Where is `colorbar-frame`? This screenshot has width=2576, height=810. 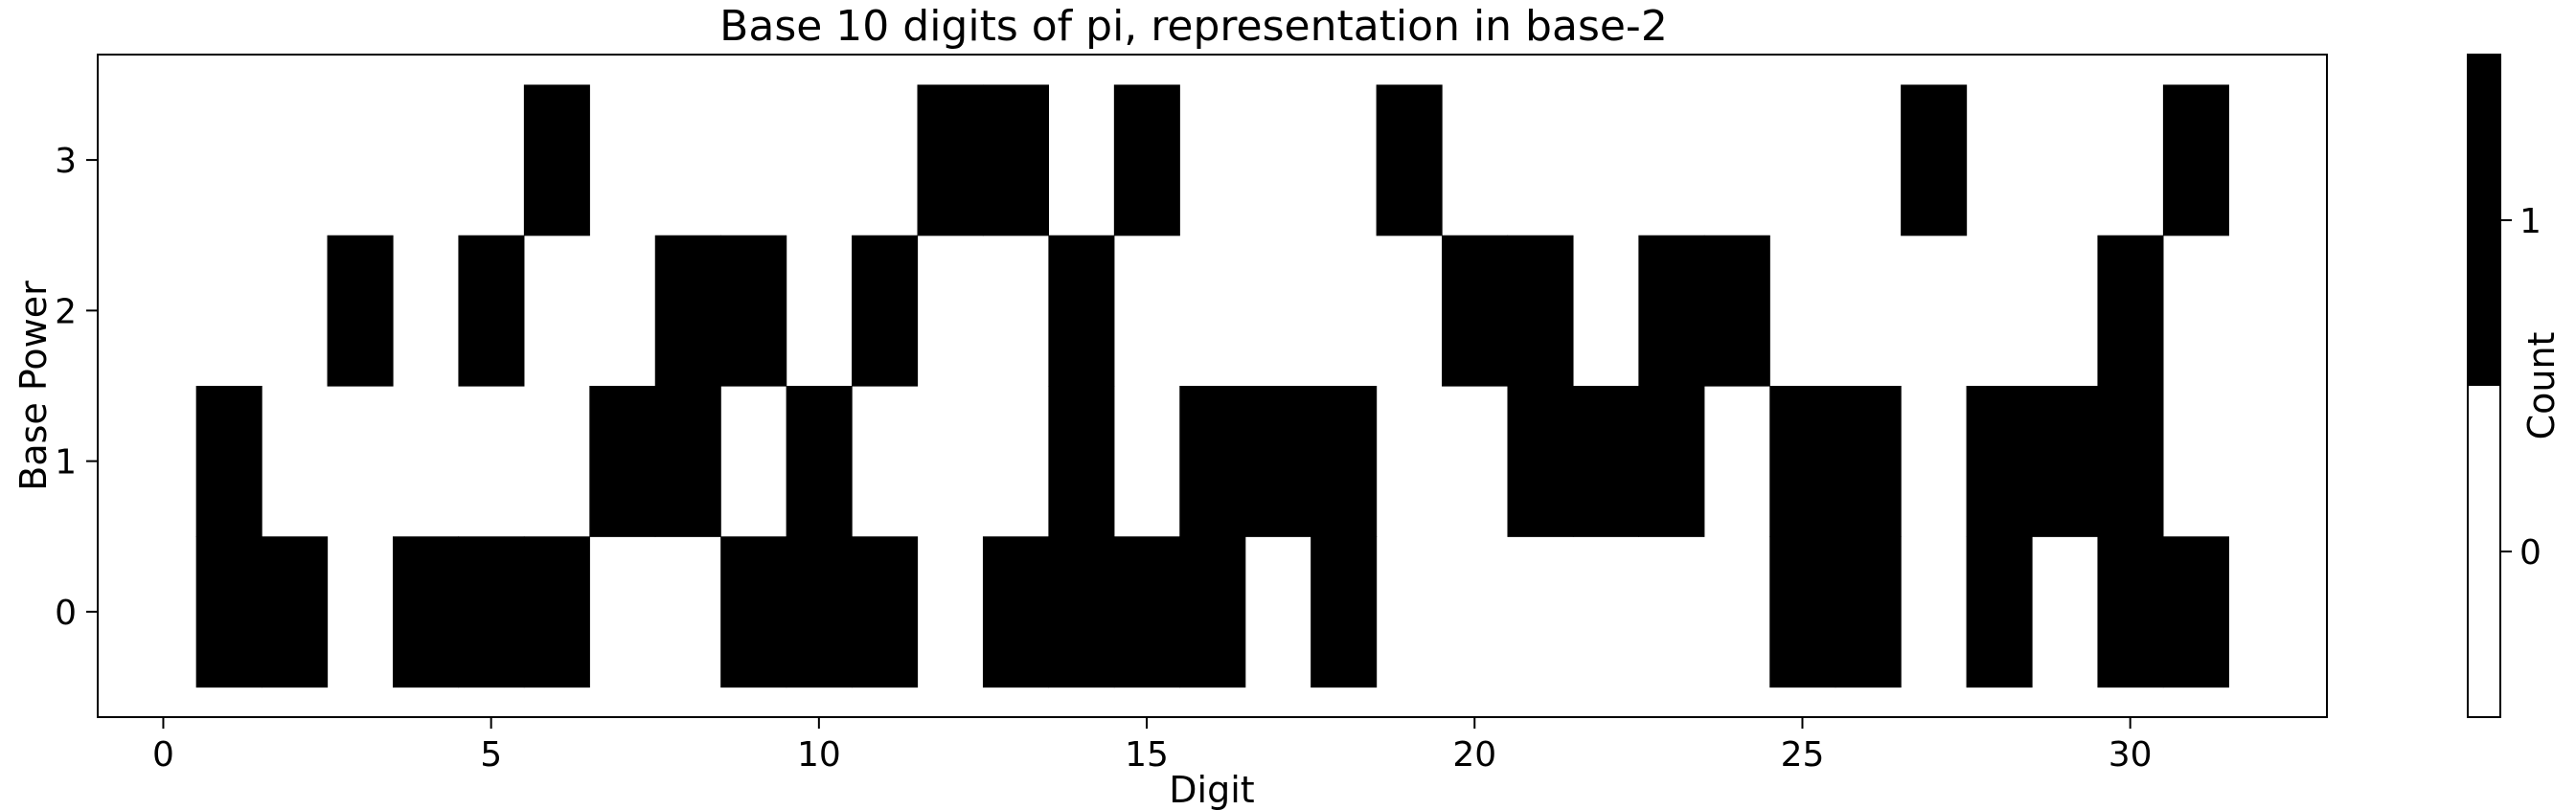 colorbar-frame is located at coordinates (2484, 386).